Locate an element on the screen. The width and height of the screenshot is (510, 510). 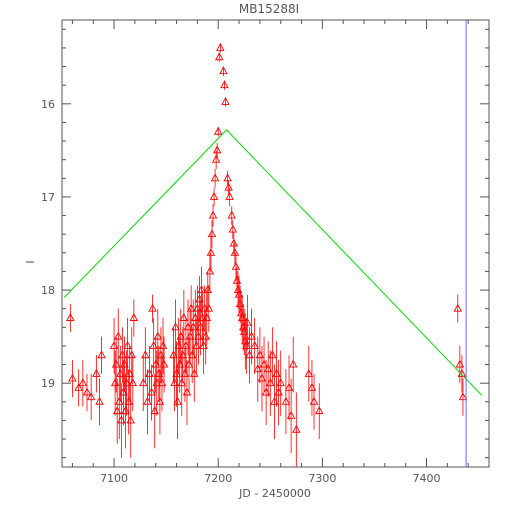
chart-title: MB15288I is located at coordinates (269, 9).